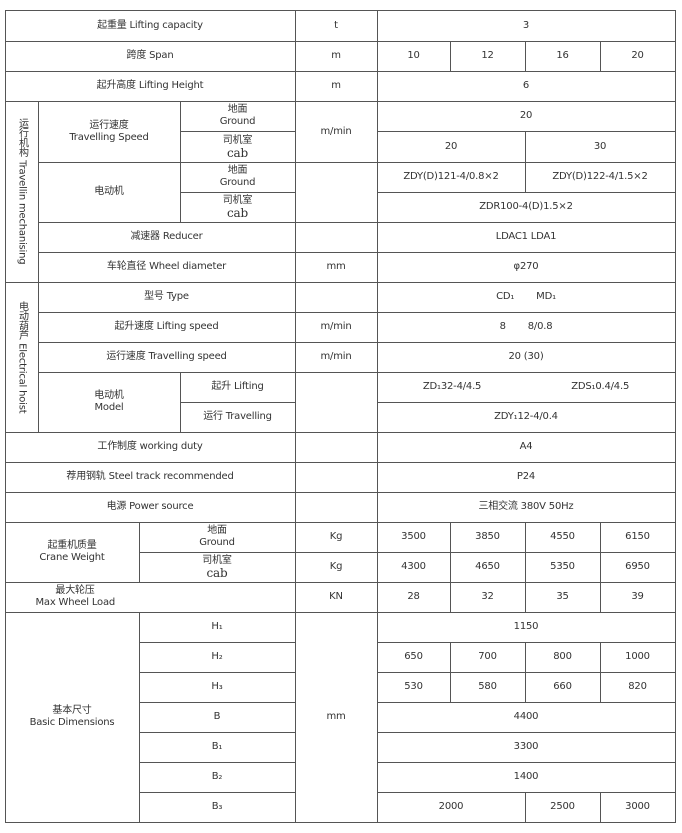 The height and width of the screenshot is (833, 682). I want to click on dim-value-h1: 1150, so click(526, 627).